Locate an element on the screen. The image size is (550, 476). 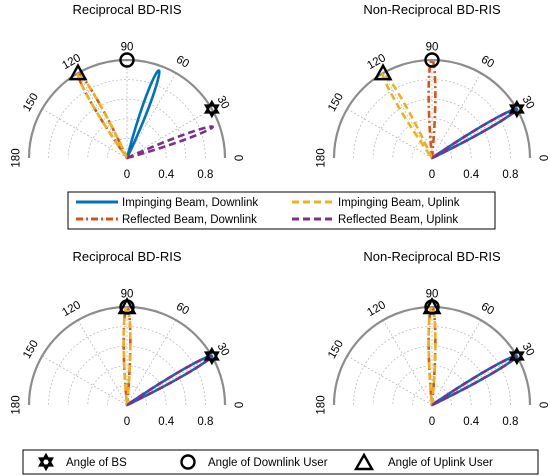
legend-label-impinging-downlink: Impinging Beam, Downlink is located at coordinates (190, 203).